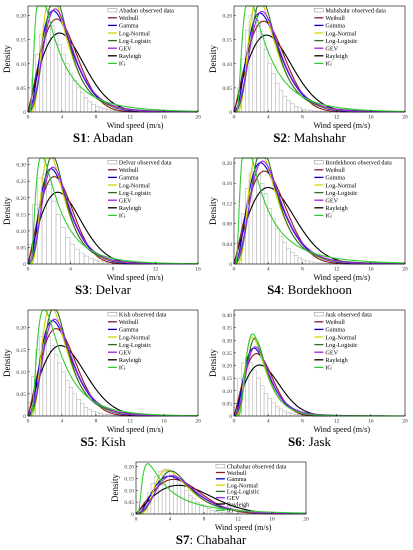  What do you see at coordinates (280, 137) in the screenshot?
I see `caption-station-code: S2` at bounding box center [280, 137].